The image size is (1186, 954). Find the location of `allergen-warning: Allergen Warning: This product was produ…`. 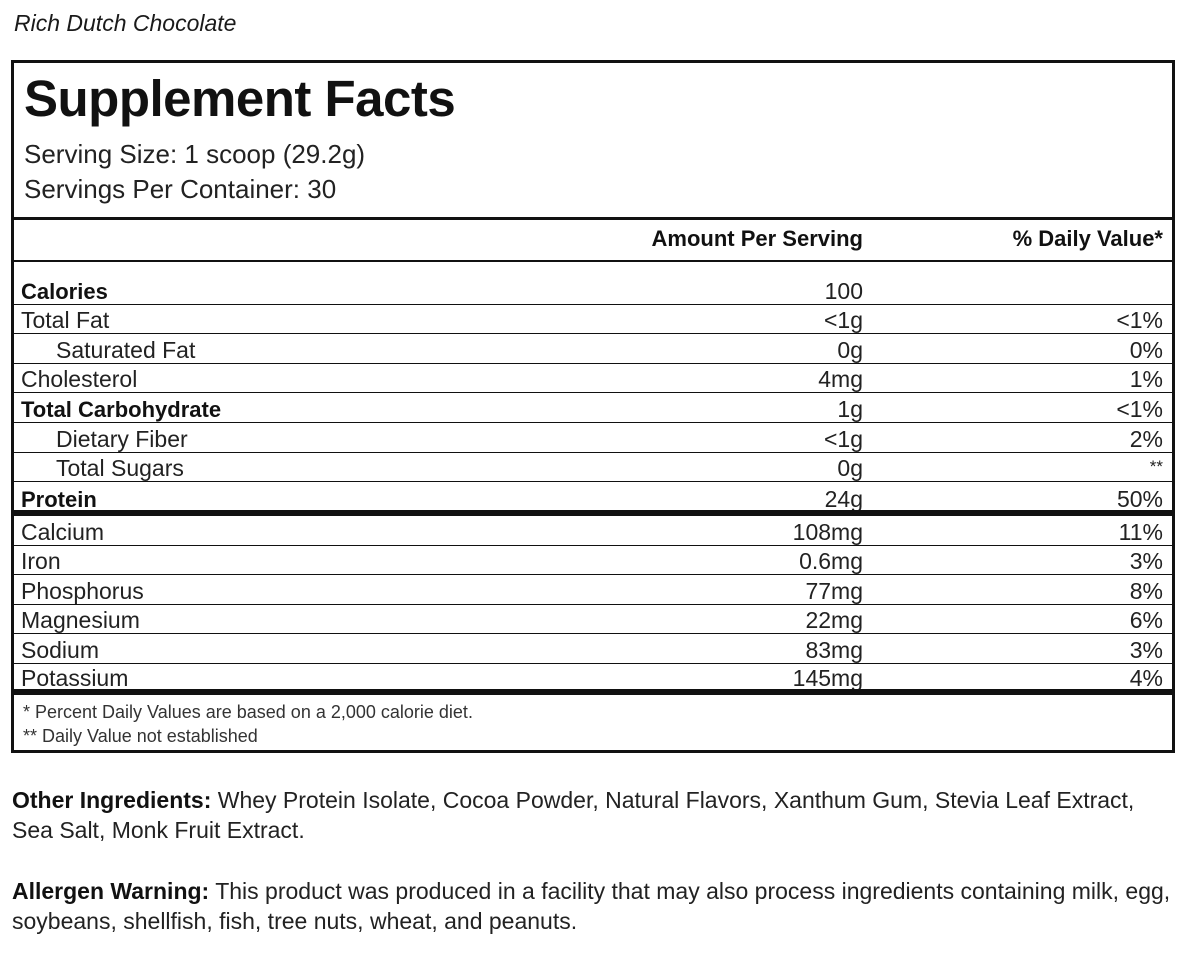

allergen-warning: Allergen Warning: This product was produ… is located at coordinates (594, 906).